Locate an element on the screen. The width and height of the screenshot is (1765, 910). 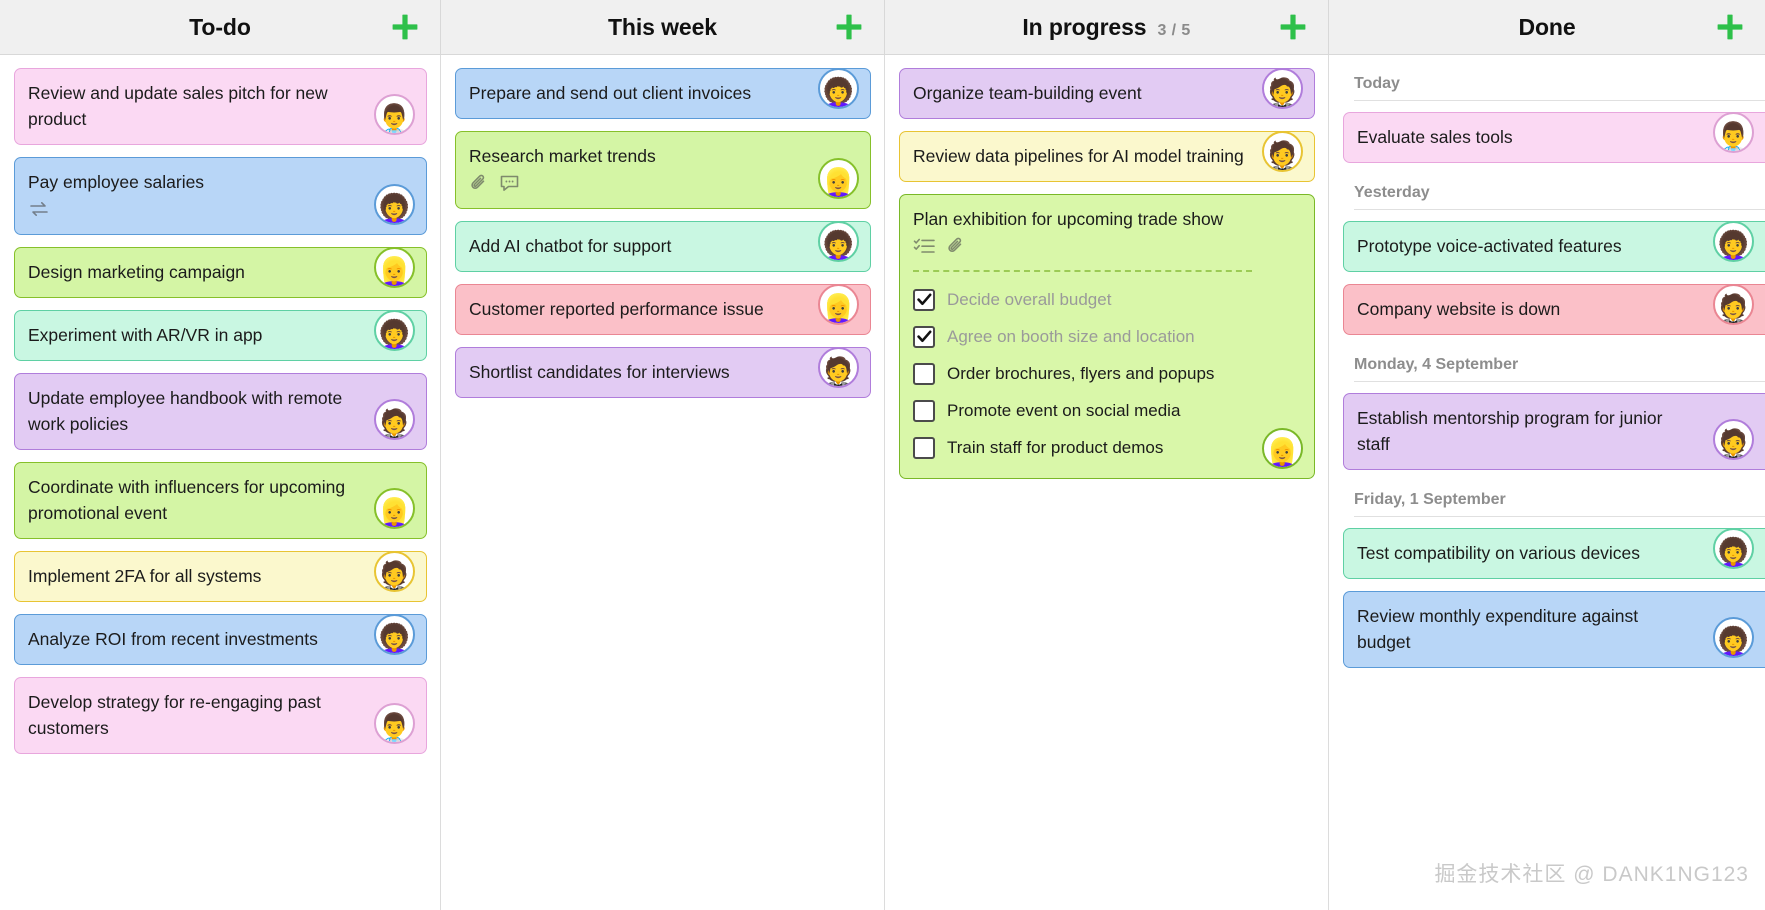
task-card: Research market trends 👱‍♀️ is located at coordinates (663, 170).